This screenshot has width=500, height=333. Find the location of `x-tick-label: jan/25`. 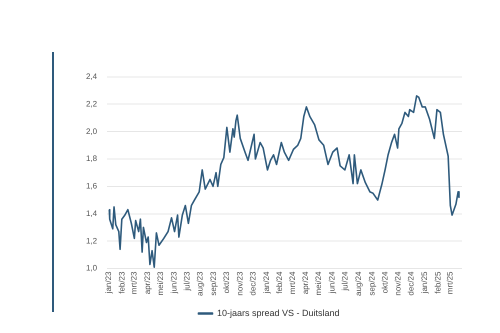

x-tick-label: jan/25 is located at coordinates (425, 282).